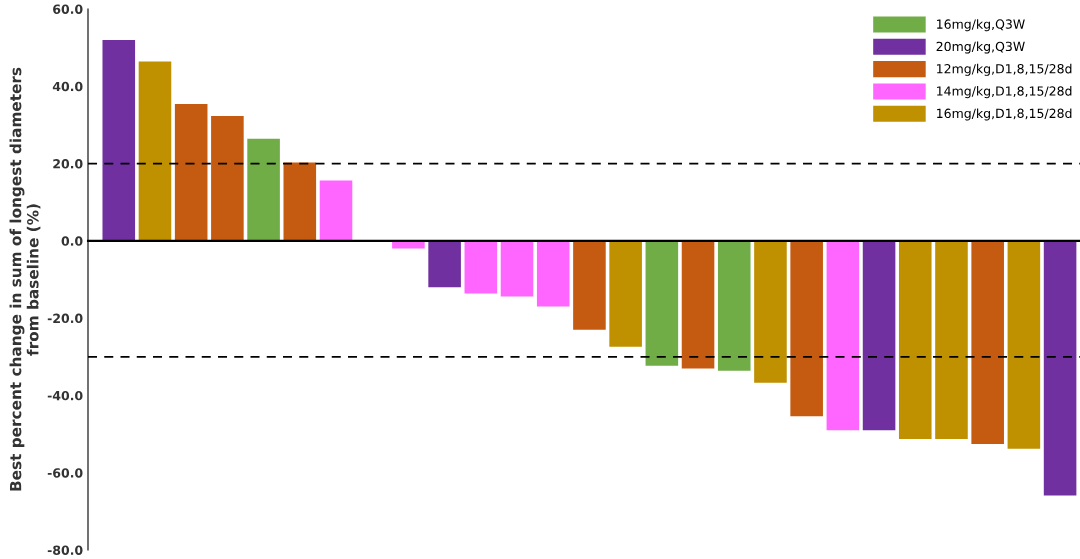 This screenshot has width=1080, height=559. Describe the element at coordinates (981, 25) in the screenshot. I see `legend-label: 16mg/kg,Q3W` at that location.